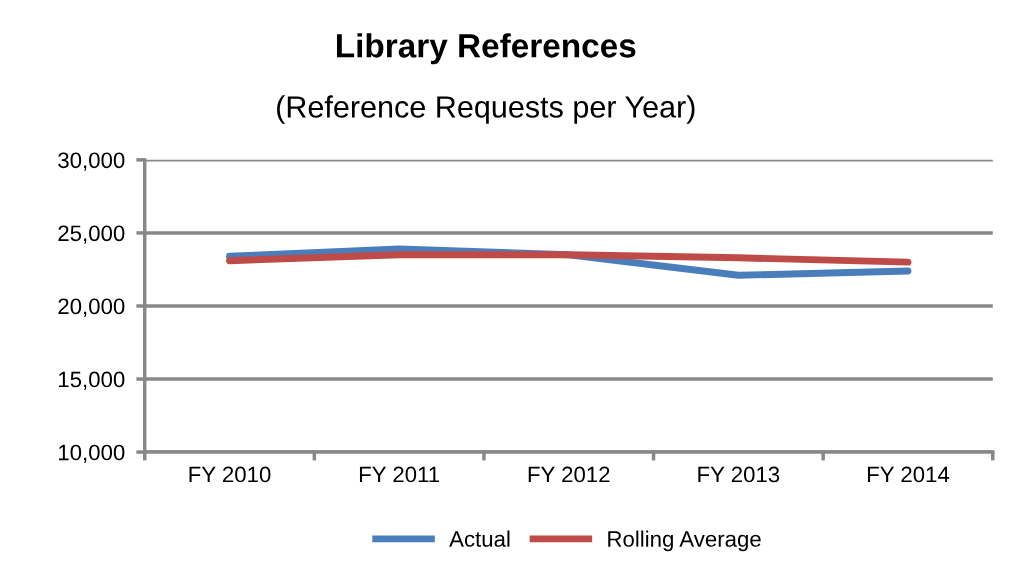  Describe the element at coordinates (486, 109) in the screenshot. I see `chart-subtitle: (Reference Requests per Year)` at that location.